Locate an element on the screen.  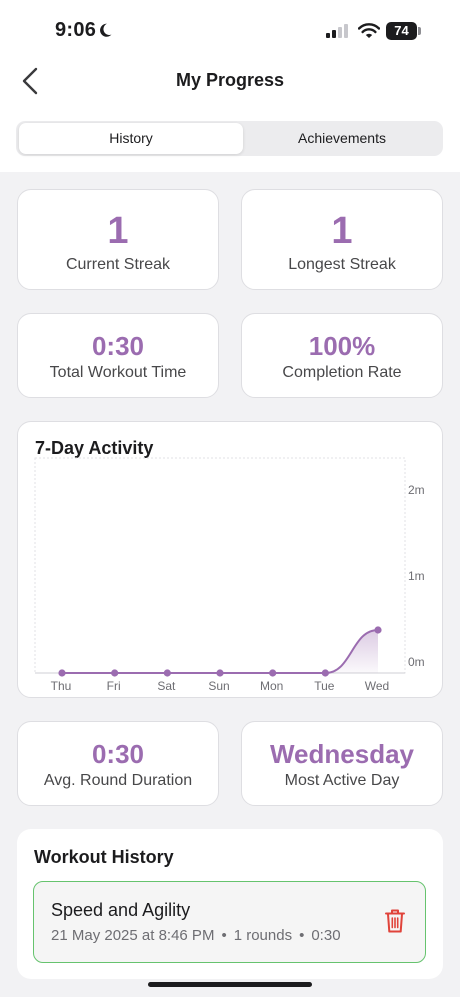
series-line is located at coordinates (220, 651).